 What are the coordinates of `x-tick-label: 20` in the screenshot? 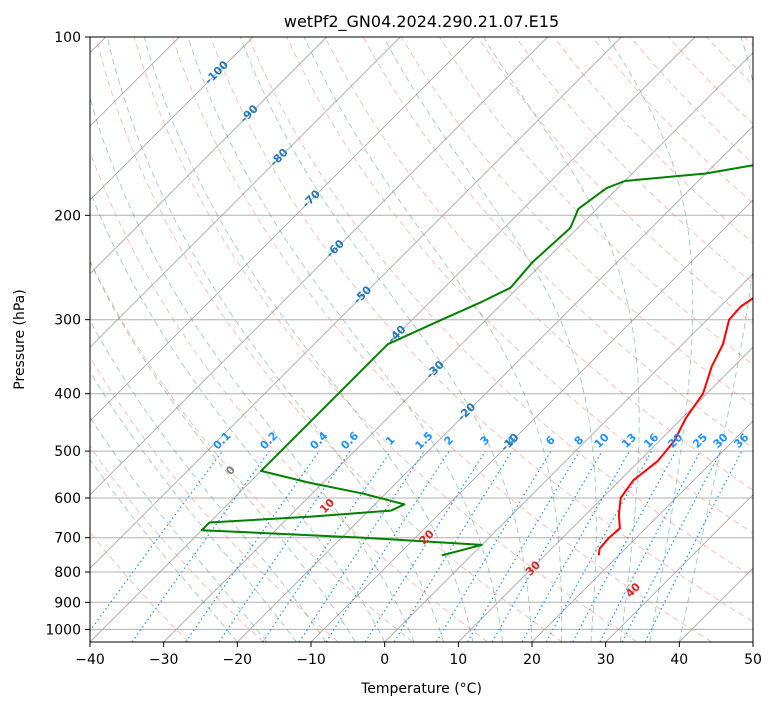 It's located at (532, 660).